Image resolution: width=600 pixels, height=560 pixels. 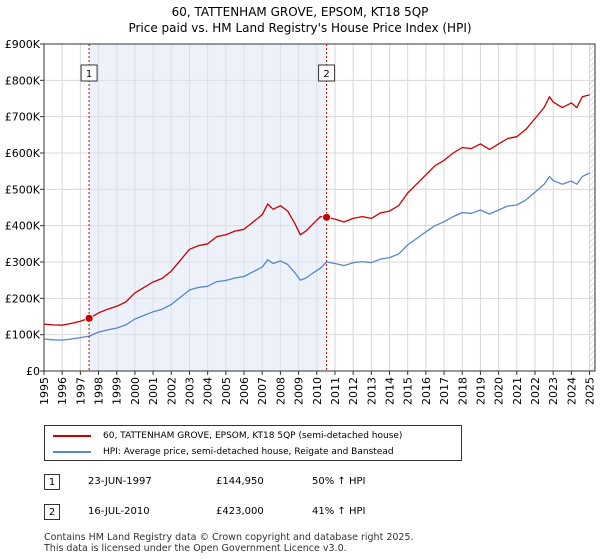 What do you see at coordinates (52, 482) in the screenshot?
I see `sale-badge-1: 1` at bounding box center [52, 482].